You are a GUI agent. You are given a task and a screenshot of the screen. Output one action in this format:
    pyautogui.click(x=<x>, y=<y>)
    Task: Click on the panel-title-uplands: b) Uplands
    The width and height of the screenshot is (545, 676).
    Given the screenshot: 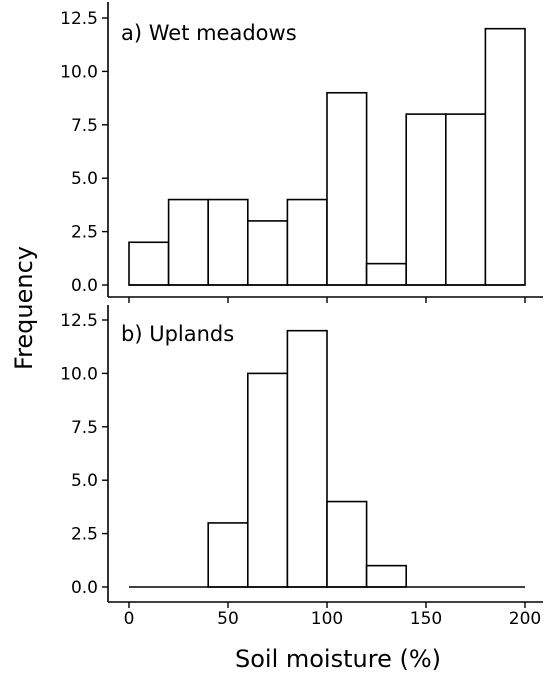 What is the action you would take?
    pyautogui.click(x=177, y=334)
    